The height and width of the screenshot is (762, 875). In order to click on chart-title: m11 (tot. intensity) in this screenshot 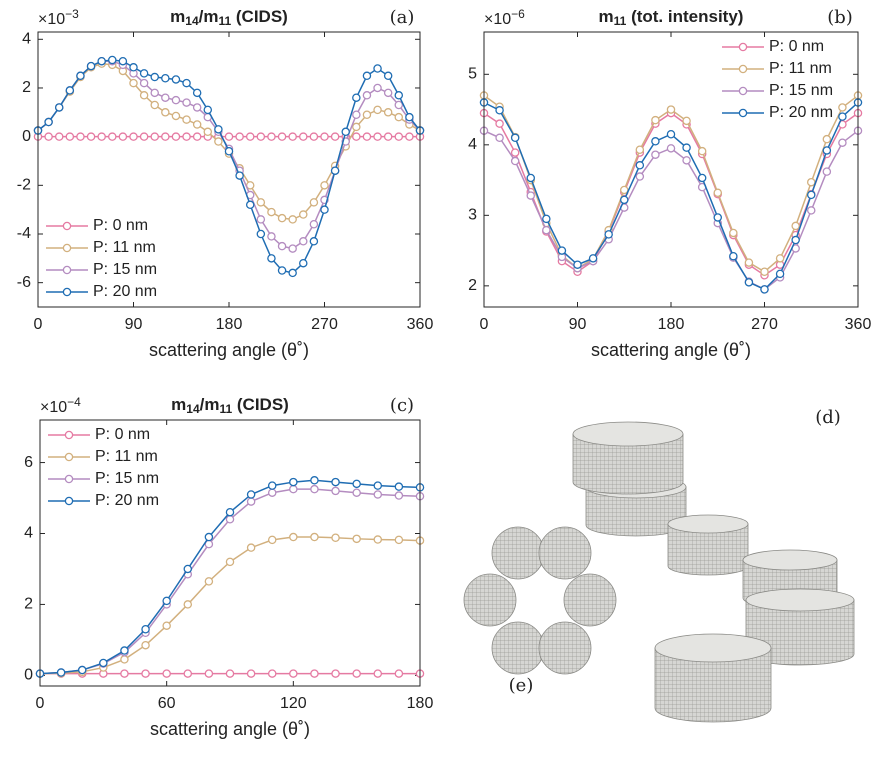, I will do `click(671, 17)`.